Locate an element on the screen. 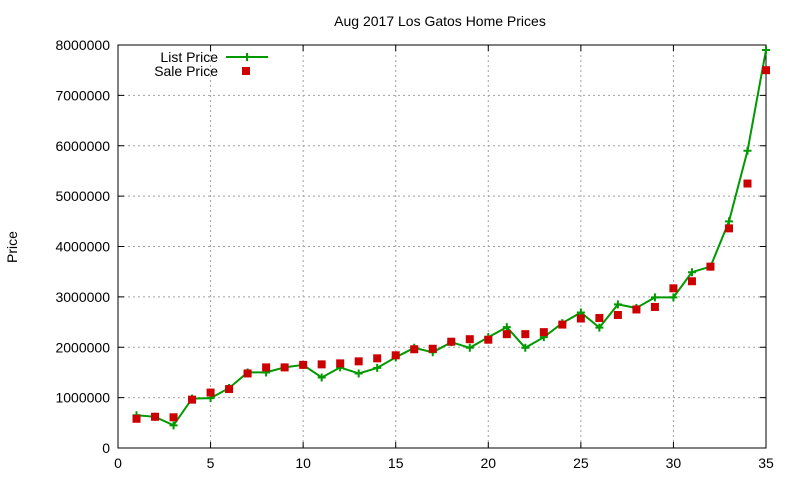  x-tick-label: 15 is located at coordinates (396, 463).